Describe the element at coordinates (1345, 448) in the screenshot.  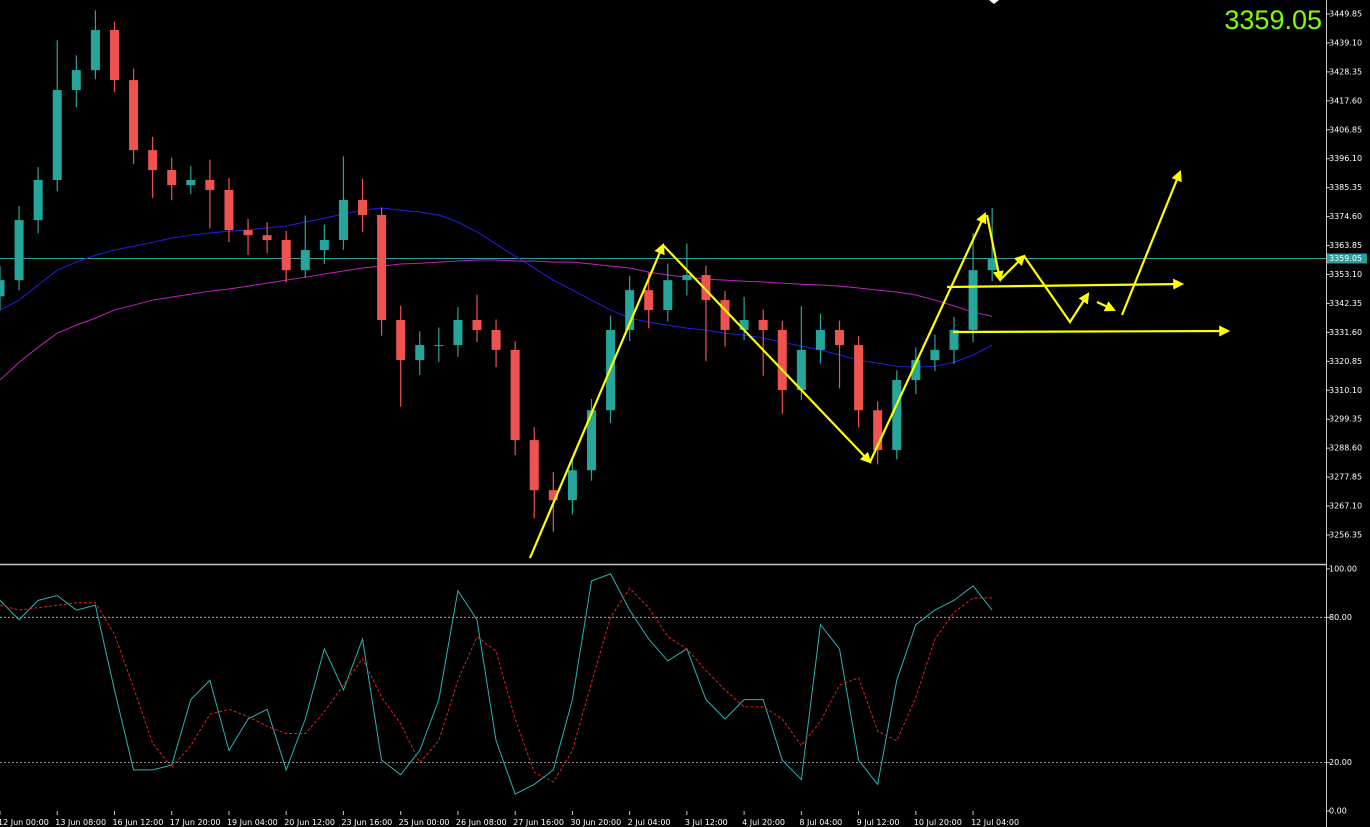
I see `y-tick-label: 3288.60` at that location.